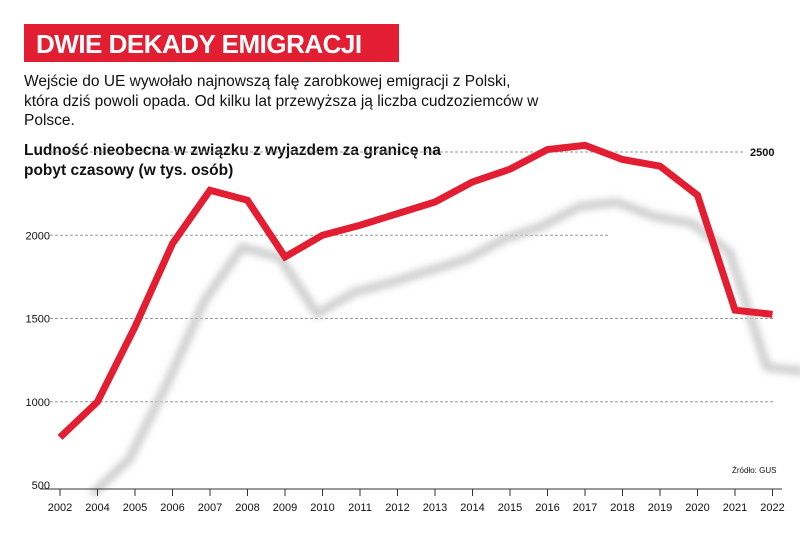  I want to click on y-tick-label: 500, so click(41, 486).